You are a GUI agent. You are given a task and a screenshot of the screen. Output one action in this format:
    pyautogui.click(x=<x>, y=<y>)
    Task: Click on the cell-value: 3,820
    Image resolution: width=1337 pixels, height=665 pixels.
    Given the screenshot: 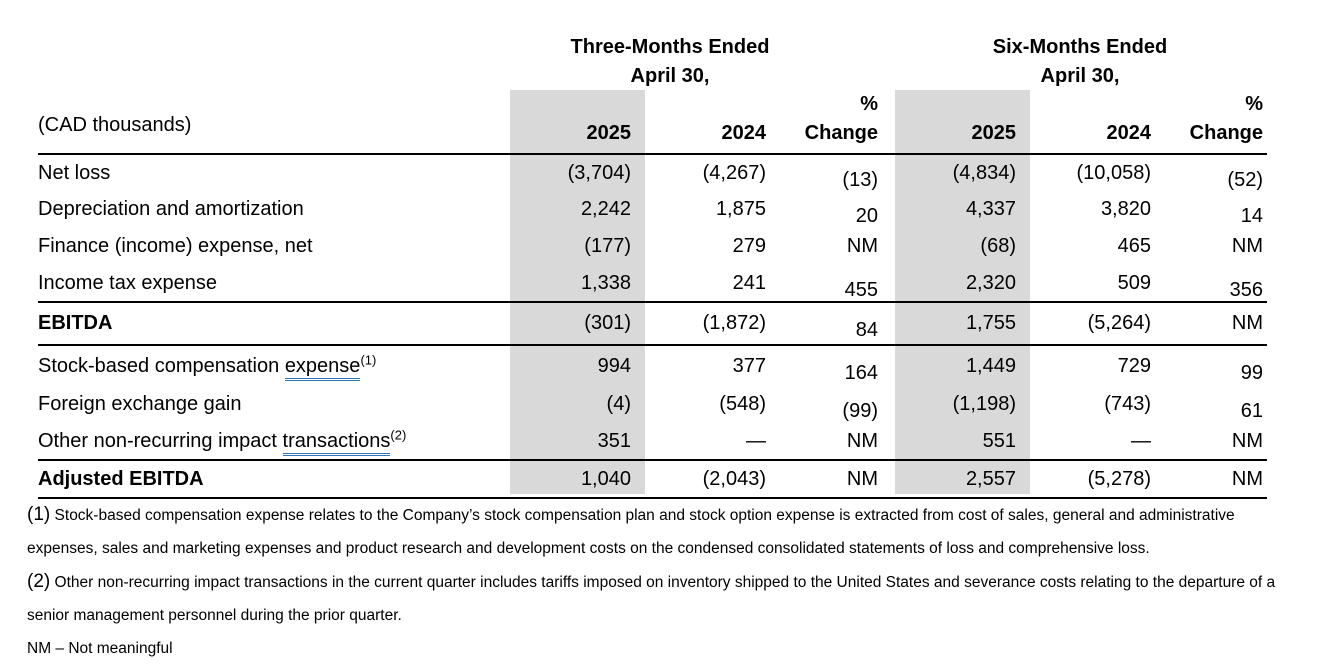 What is the action you would take?
    pyautogui.click(x=1125, y=209)
    